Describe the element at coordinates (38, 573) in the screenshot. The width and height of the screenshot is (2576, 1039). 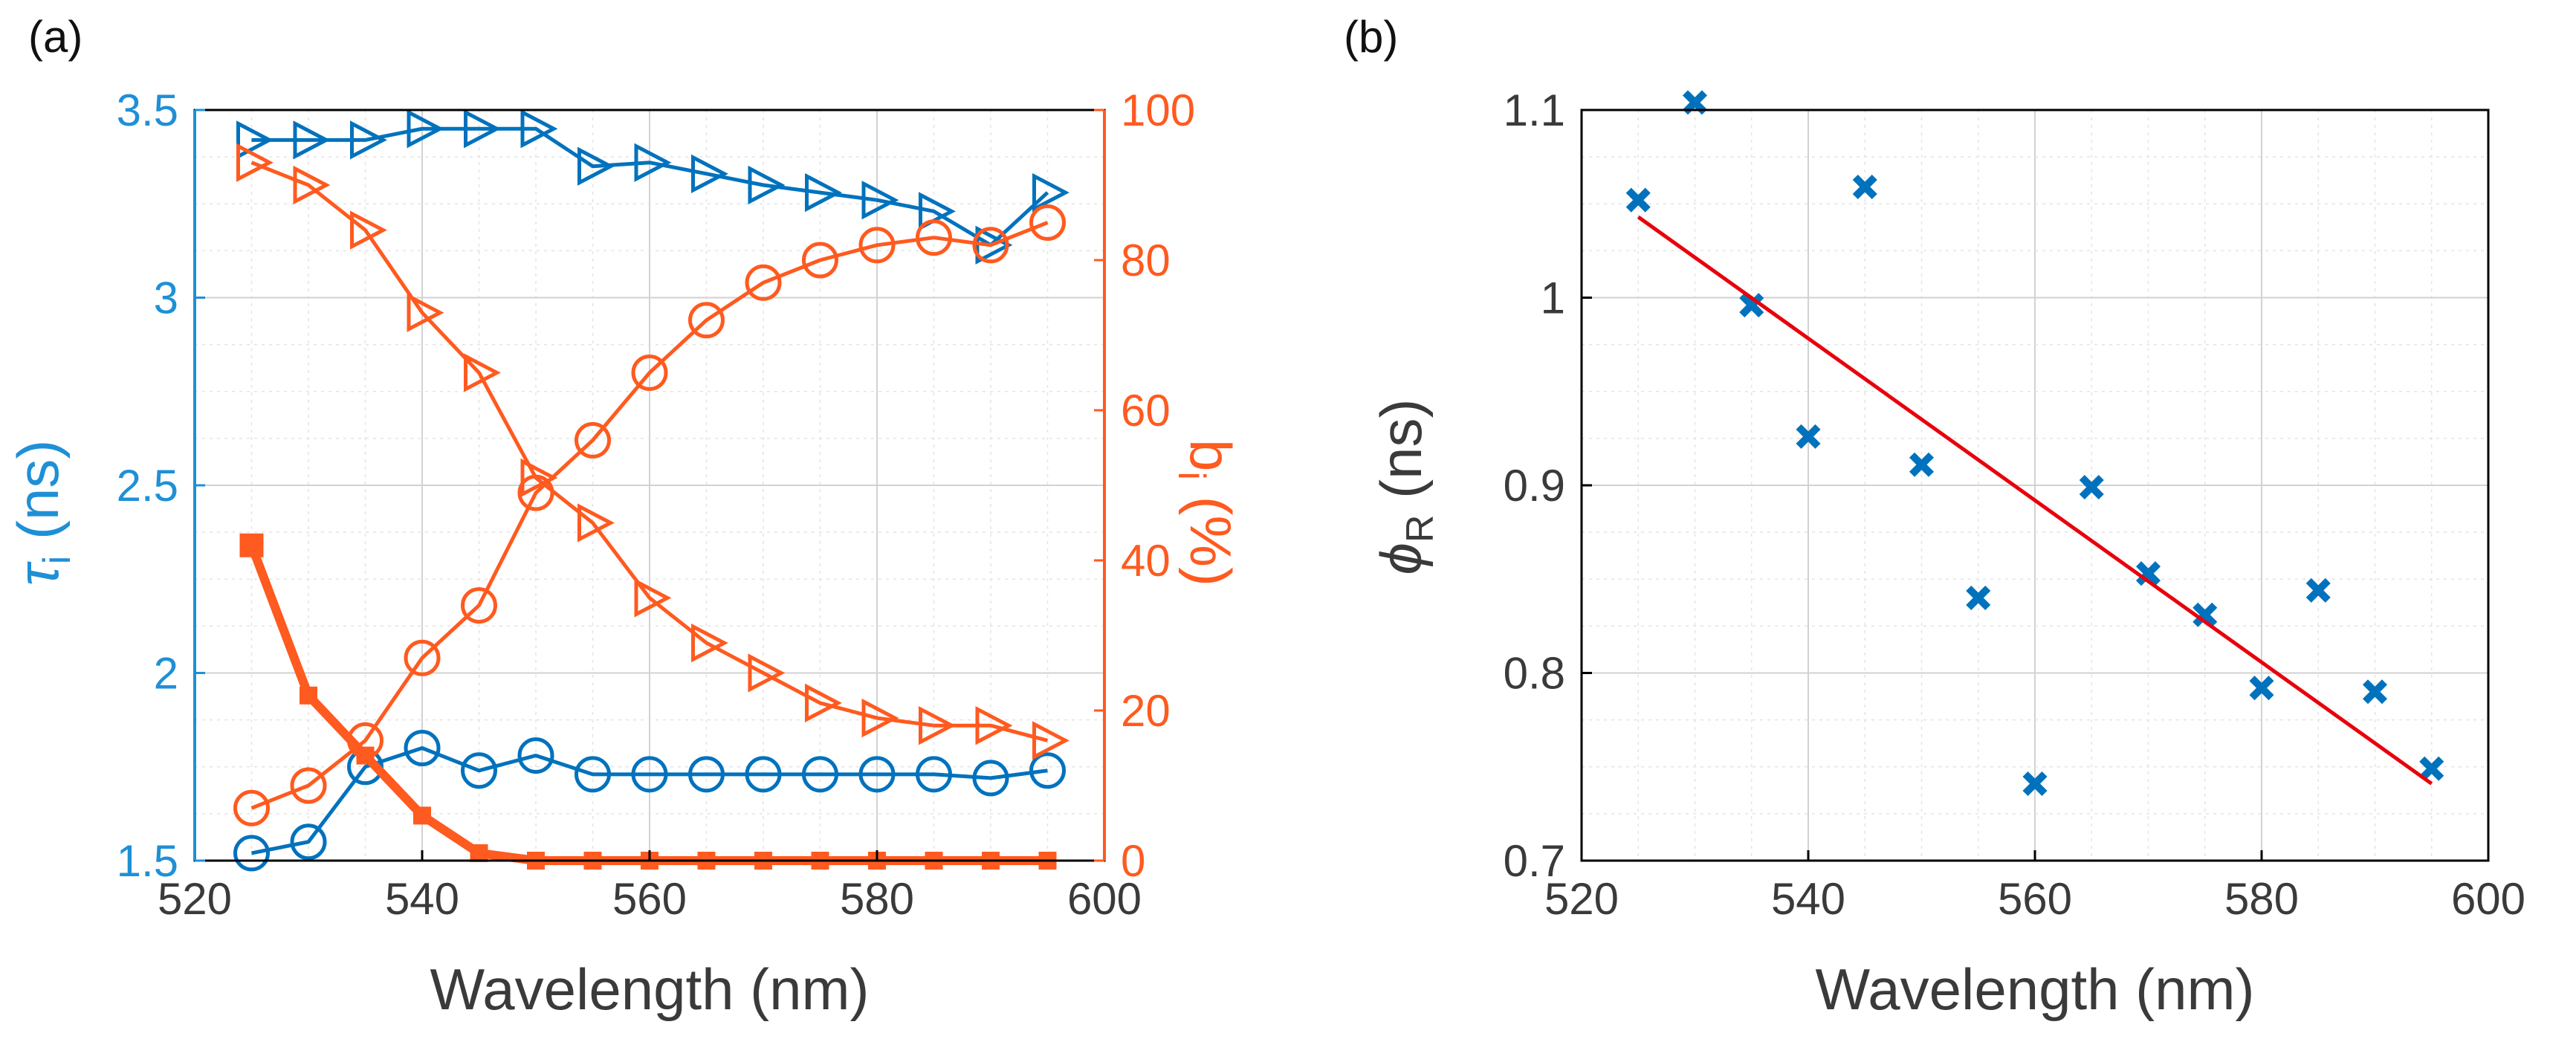
I see `left-y-symbol: τ` at that location.